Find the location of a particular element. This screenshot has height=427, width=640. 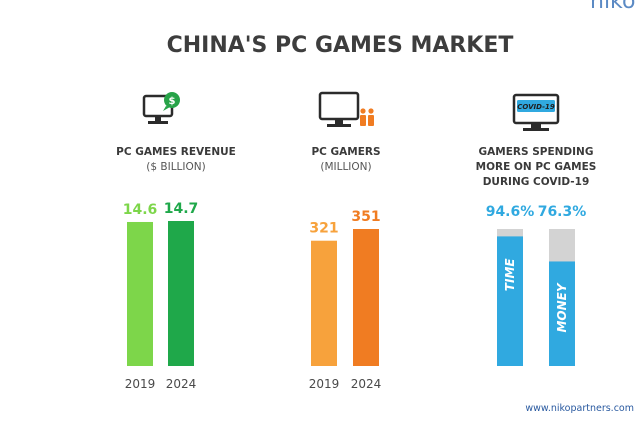

covid-heading-line-2: MORE ON PC GAMES is located at coordinates (536, 167).